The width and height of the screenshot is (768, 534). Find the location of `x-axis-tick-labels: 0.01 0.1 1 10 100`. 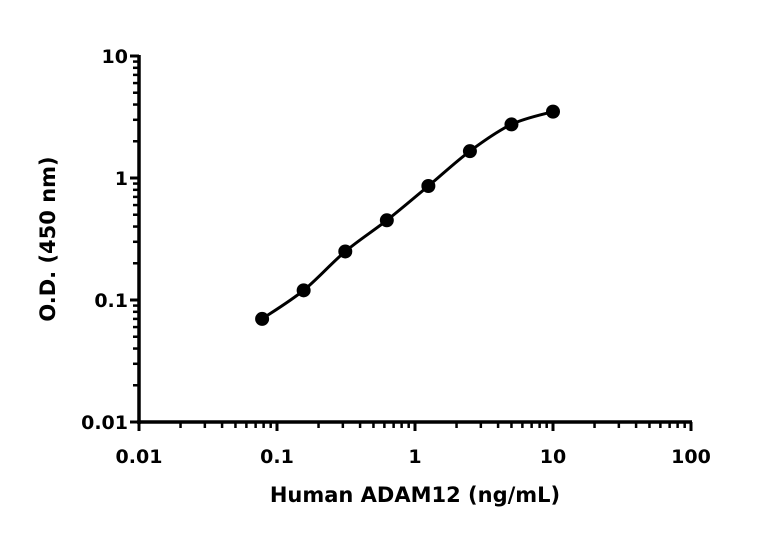

x-axis-tick-labels: 0.01 0.1 1 10 100 is located at coordinates (413, 457).